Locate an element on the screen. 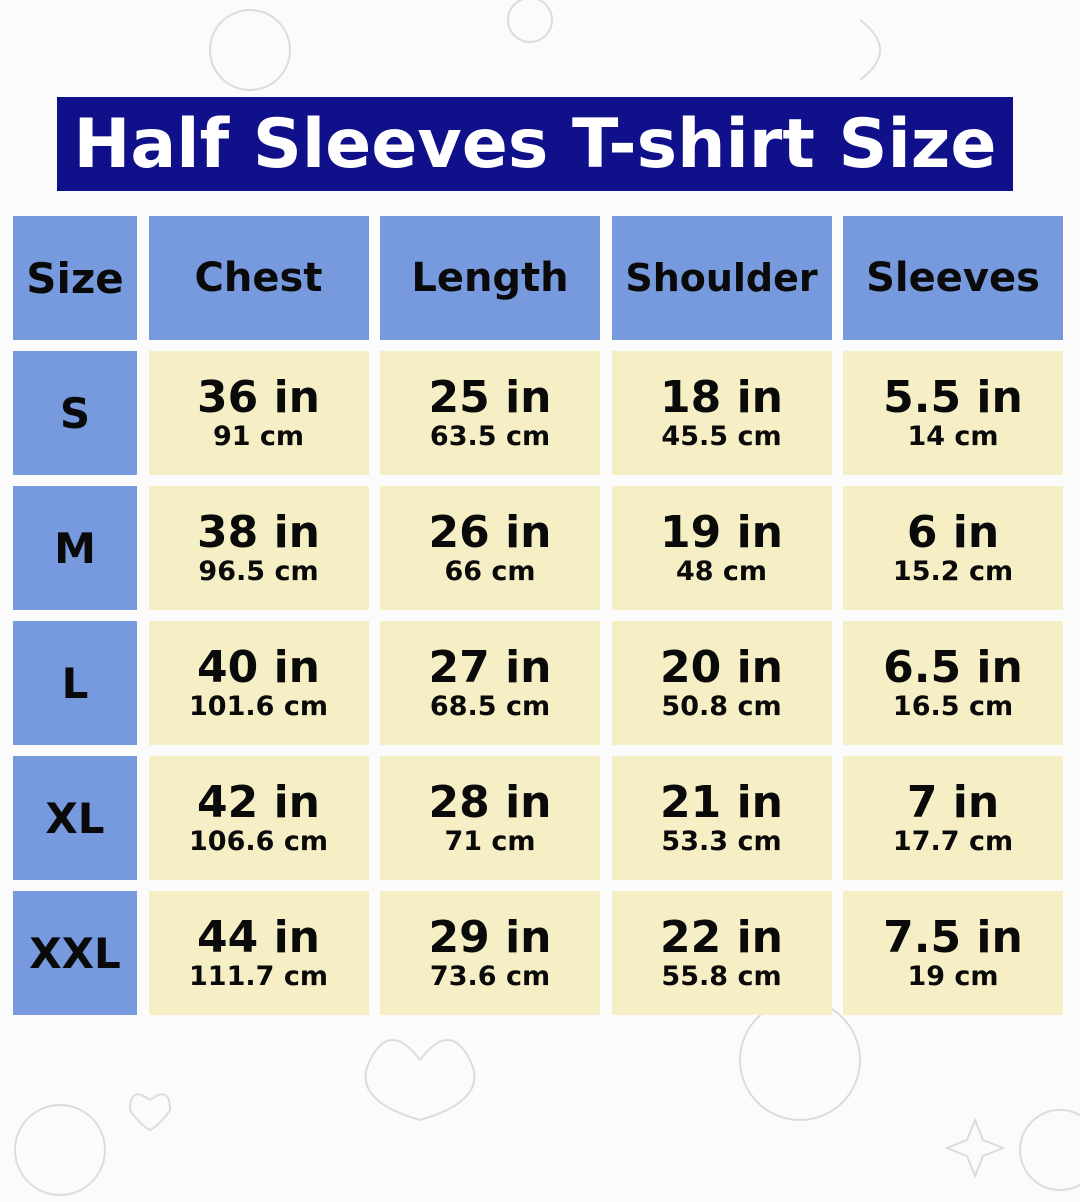 Image resolution: width=1080 pixels, height=1202 pixels. cm-value: 15.2 cm is located at coordinates (953, 571).